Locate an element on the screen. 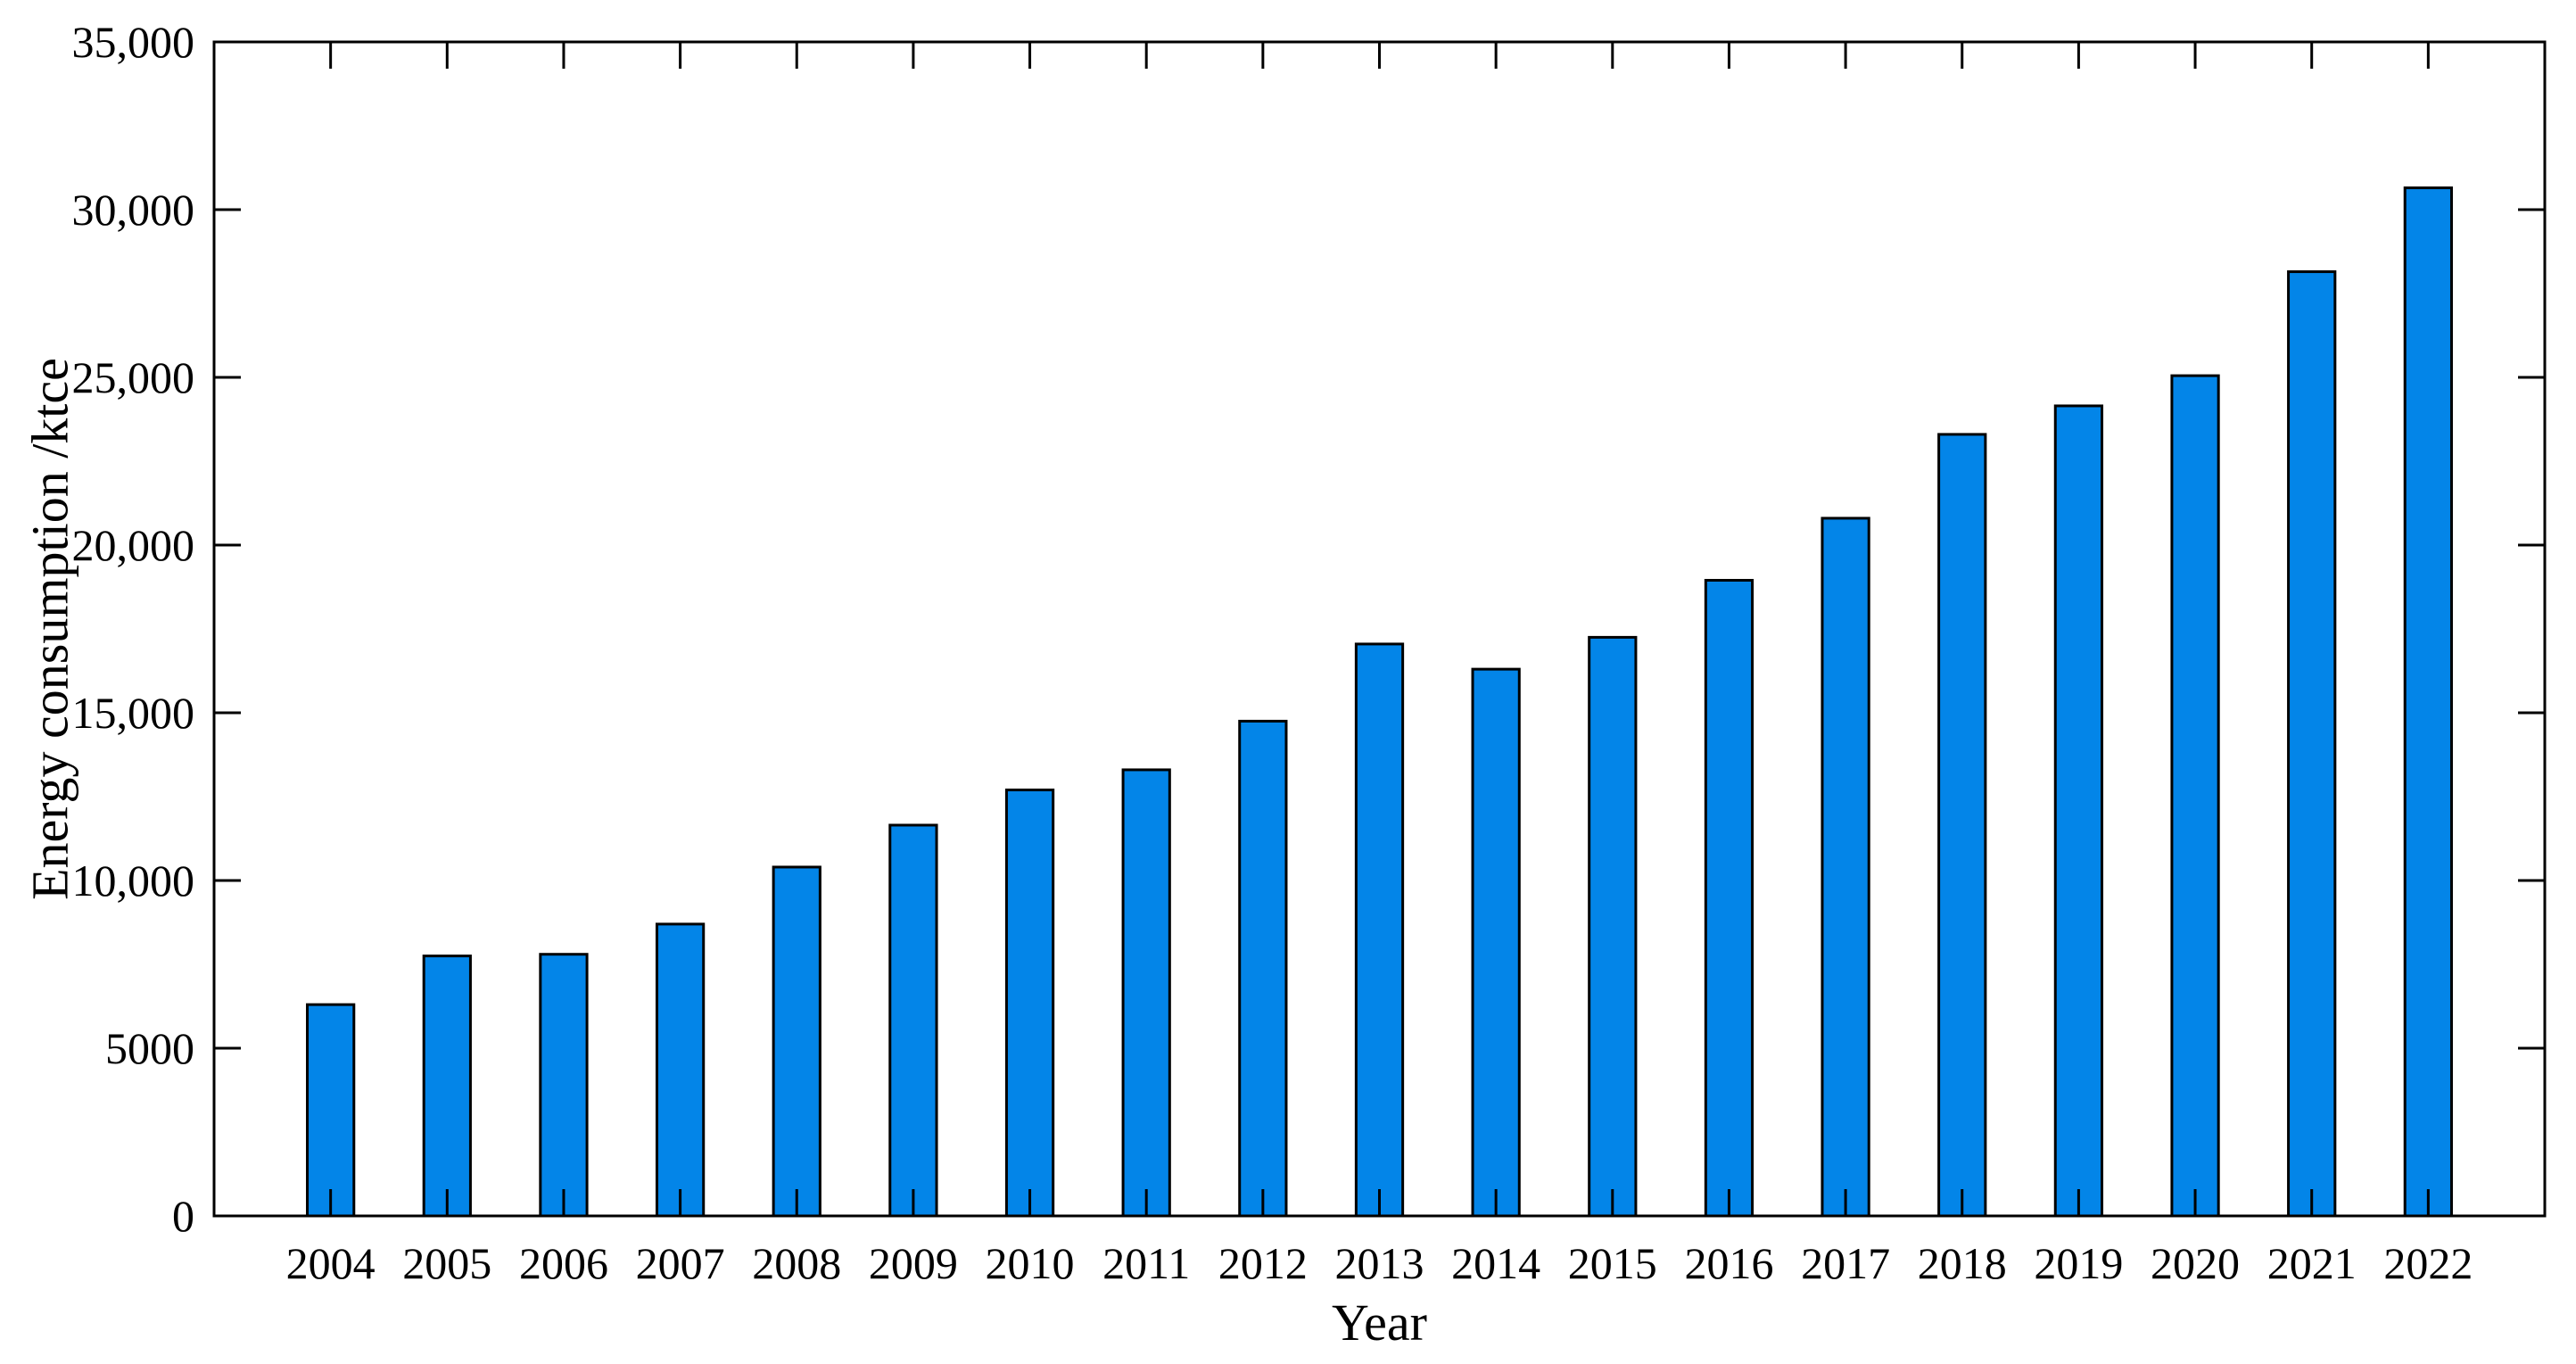 Image resolution: width=2576 pixels, height=1364 pixels. x-tick-label-2007: 2007 is located at coordinates (680, 1263).